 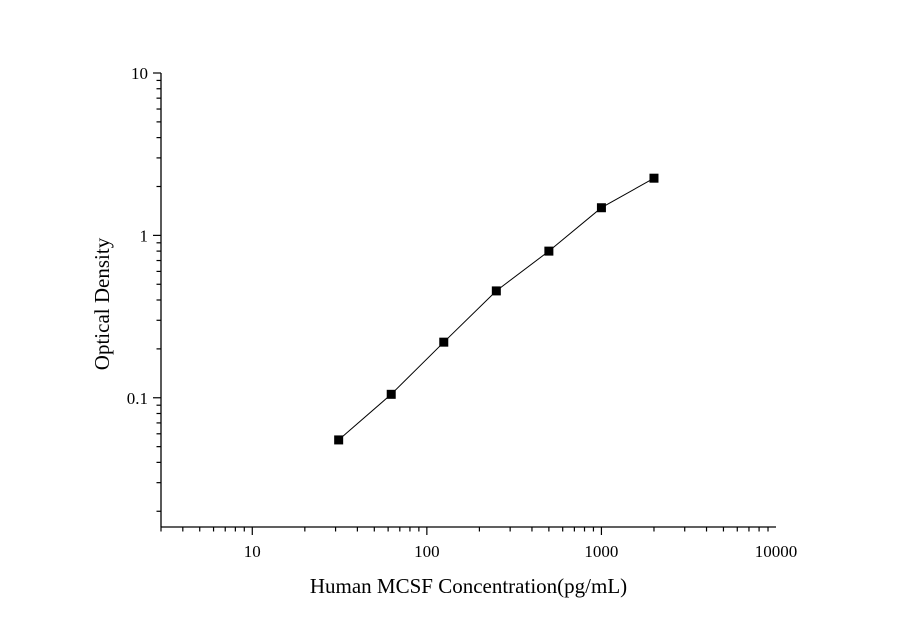 What do you see at coordinates (252, 551) in the screenshot?
I see `x-tick-label: 10` at bounding box center [252, 551].